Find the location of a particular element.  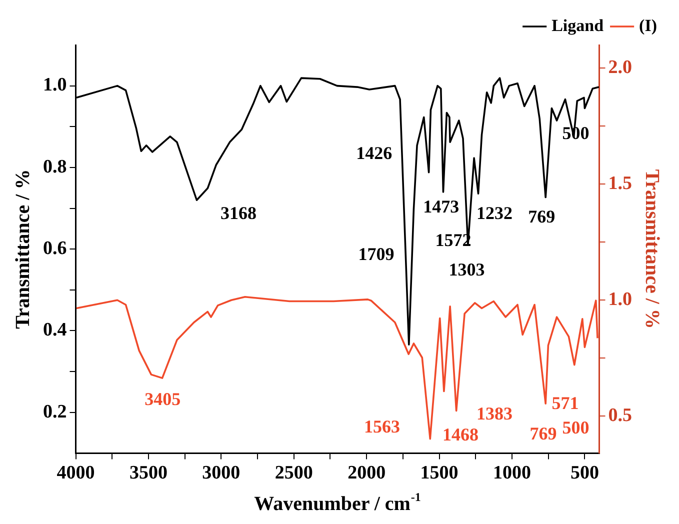

y-tick-label: 0.2 is located at coordinates (55, 411).